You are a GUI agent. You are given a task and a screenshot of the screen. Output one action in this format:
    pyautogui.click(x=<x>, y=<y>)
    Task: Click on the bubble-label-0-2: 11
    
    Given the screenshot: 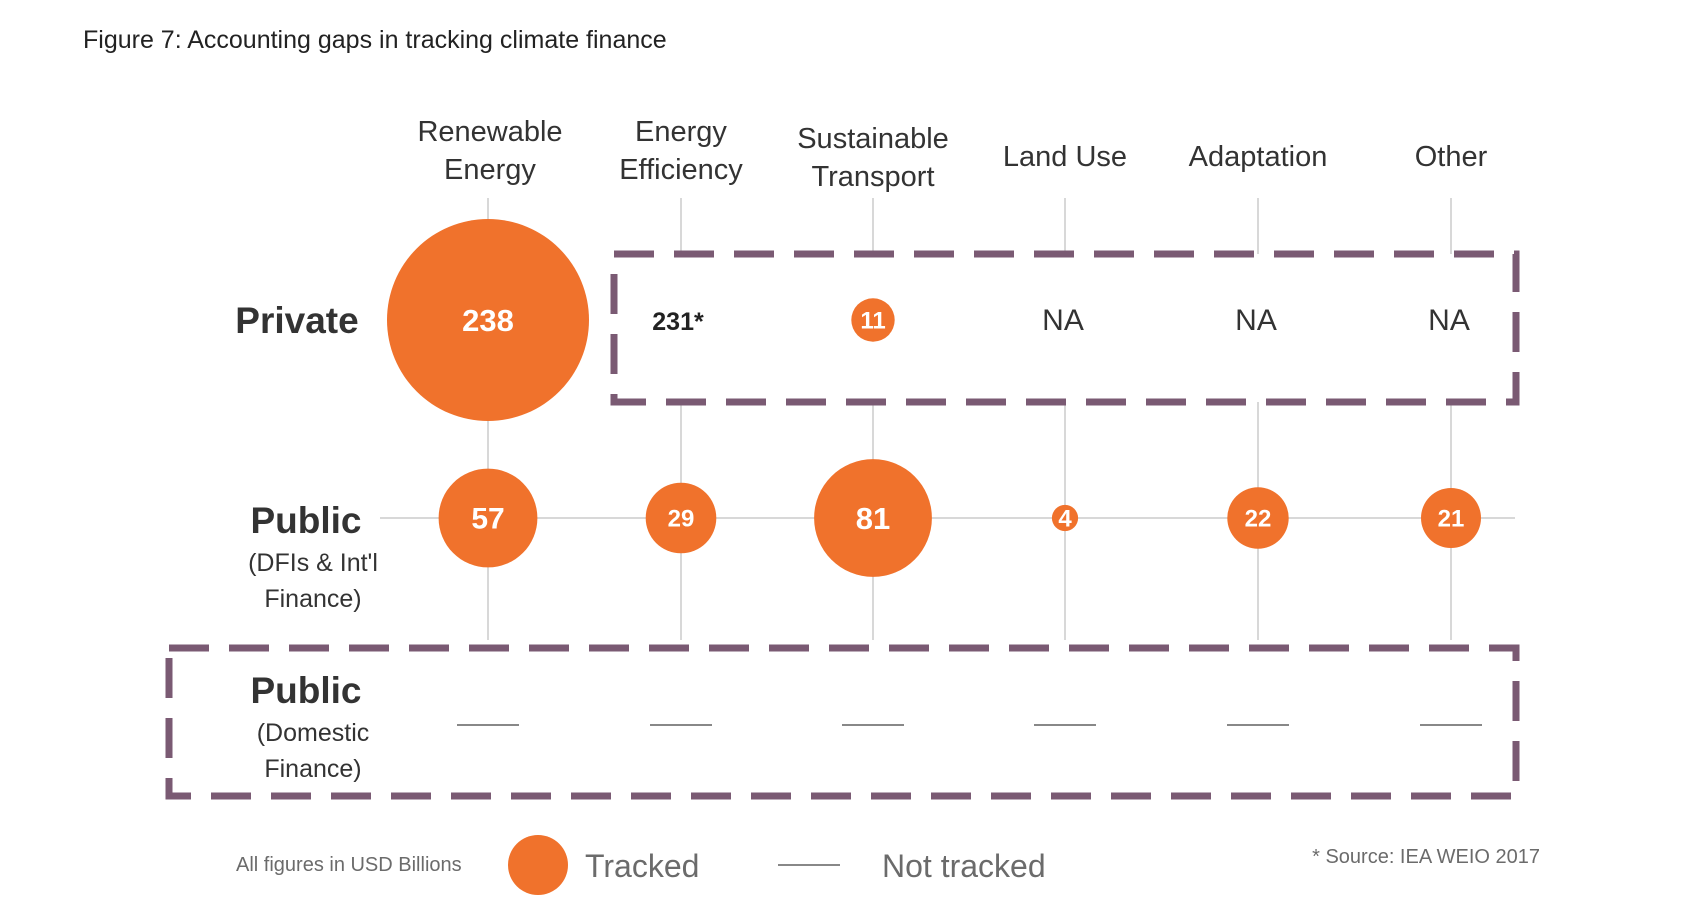 What is the action you would take?
    pyautogui.click(x=872, y=321)
    